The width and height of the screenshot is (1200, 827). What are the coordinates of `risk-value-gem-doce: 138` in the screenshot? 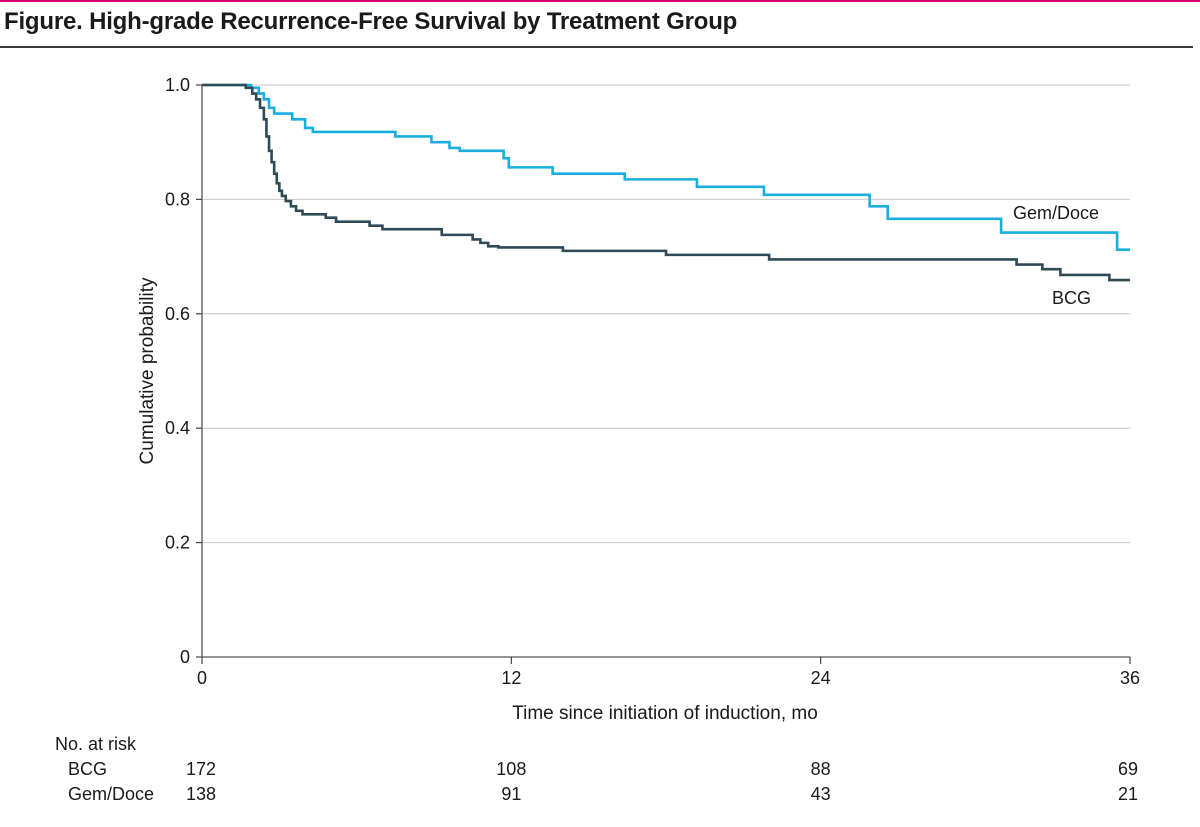 It's located at (201, 794).